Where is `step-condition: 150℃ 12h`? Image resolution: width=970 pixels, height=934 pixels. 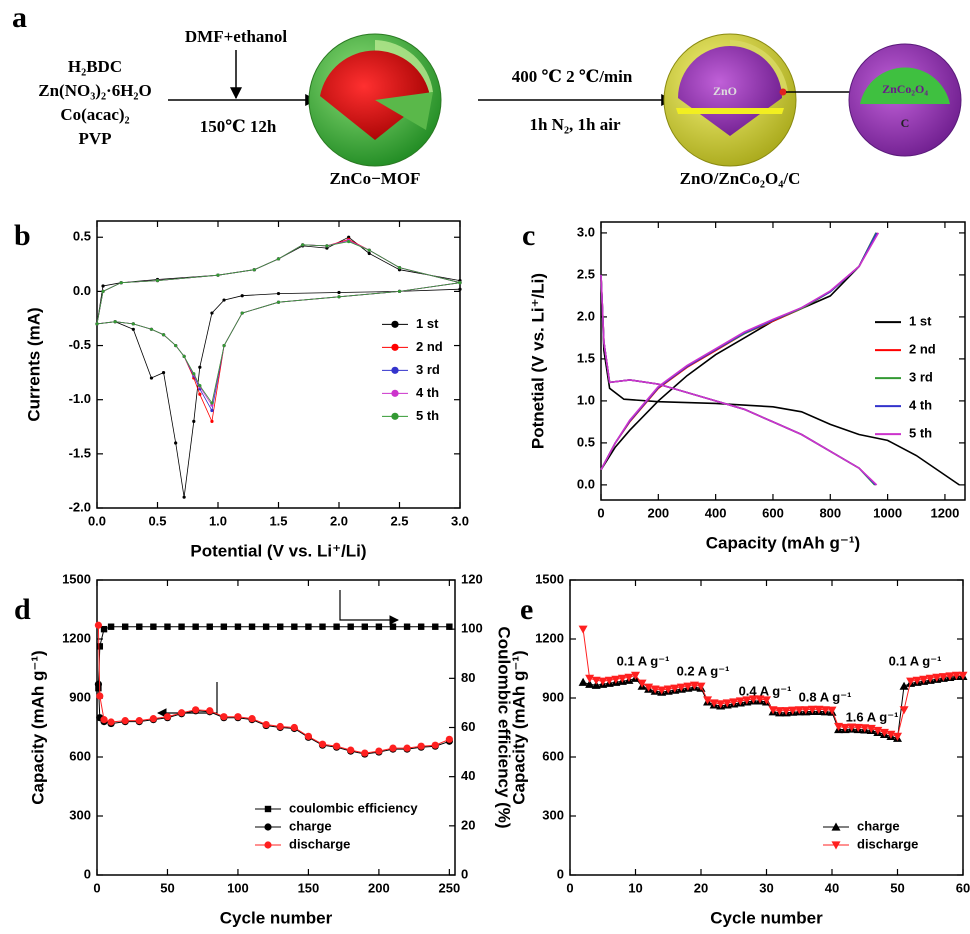 step-condition: 150℃ 12h is located at coordinates (238, 126).